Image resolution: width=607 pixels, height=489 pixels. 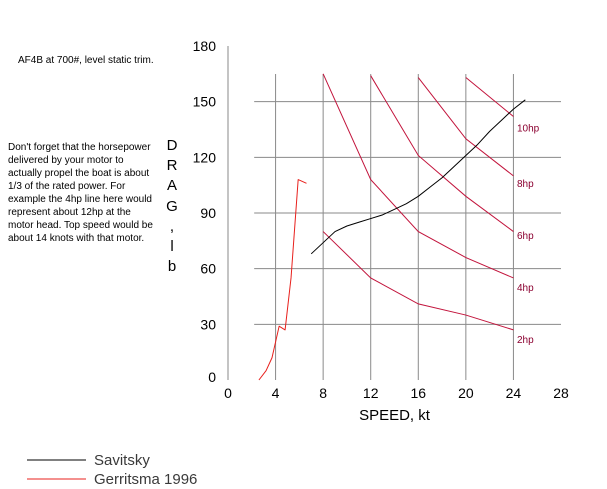 What do you see at coordinates (205, 157) in the screenshot?
I see `y-tick-label: 120` at bounding box center [205, 157].